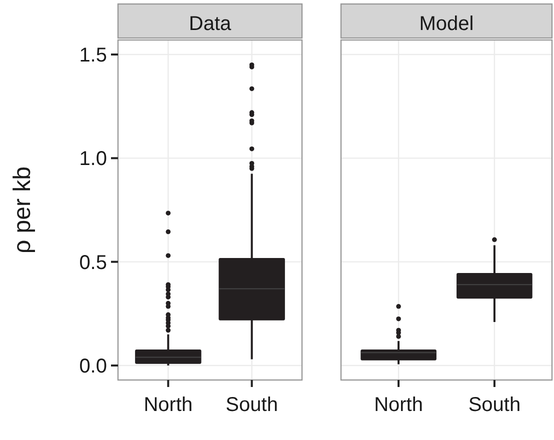 This screenshot has height=440, width=554. I want to click on chart-title: Data, so click(210, 24).